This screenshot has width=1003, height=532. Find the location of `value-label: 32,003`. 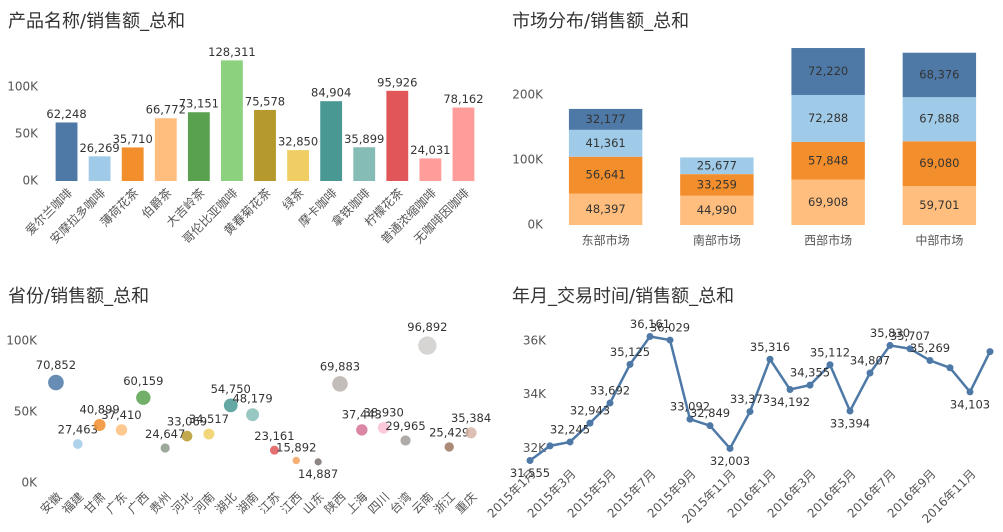

value-label: 32,003 is located at coordinates (730, 461).